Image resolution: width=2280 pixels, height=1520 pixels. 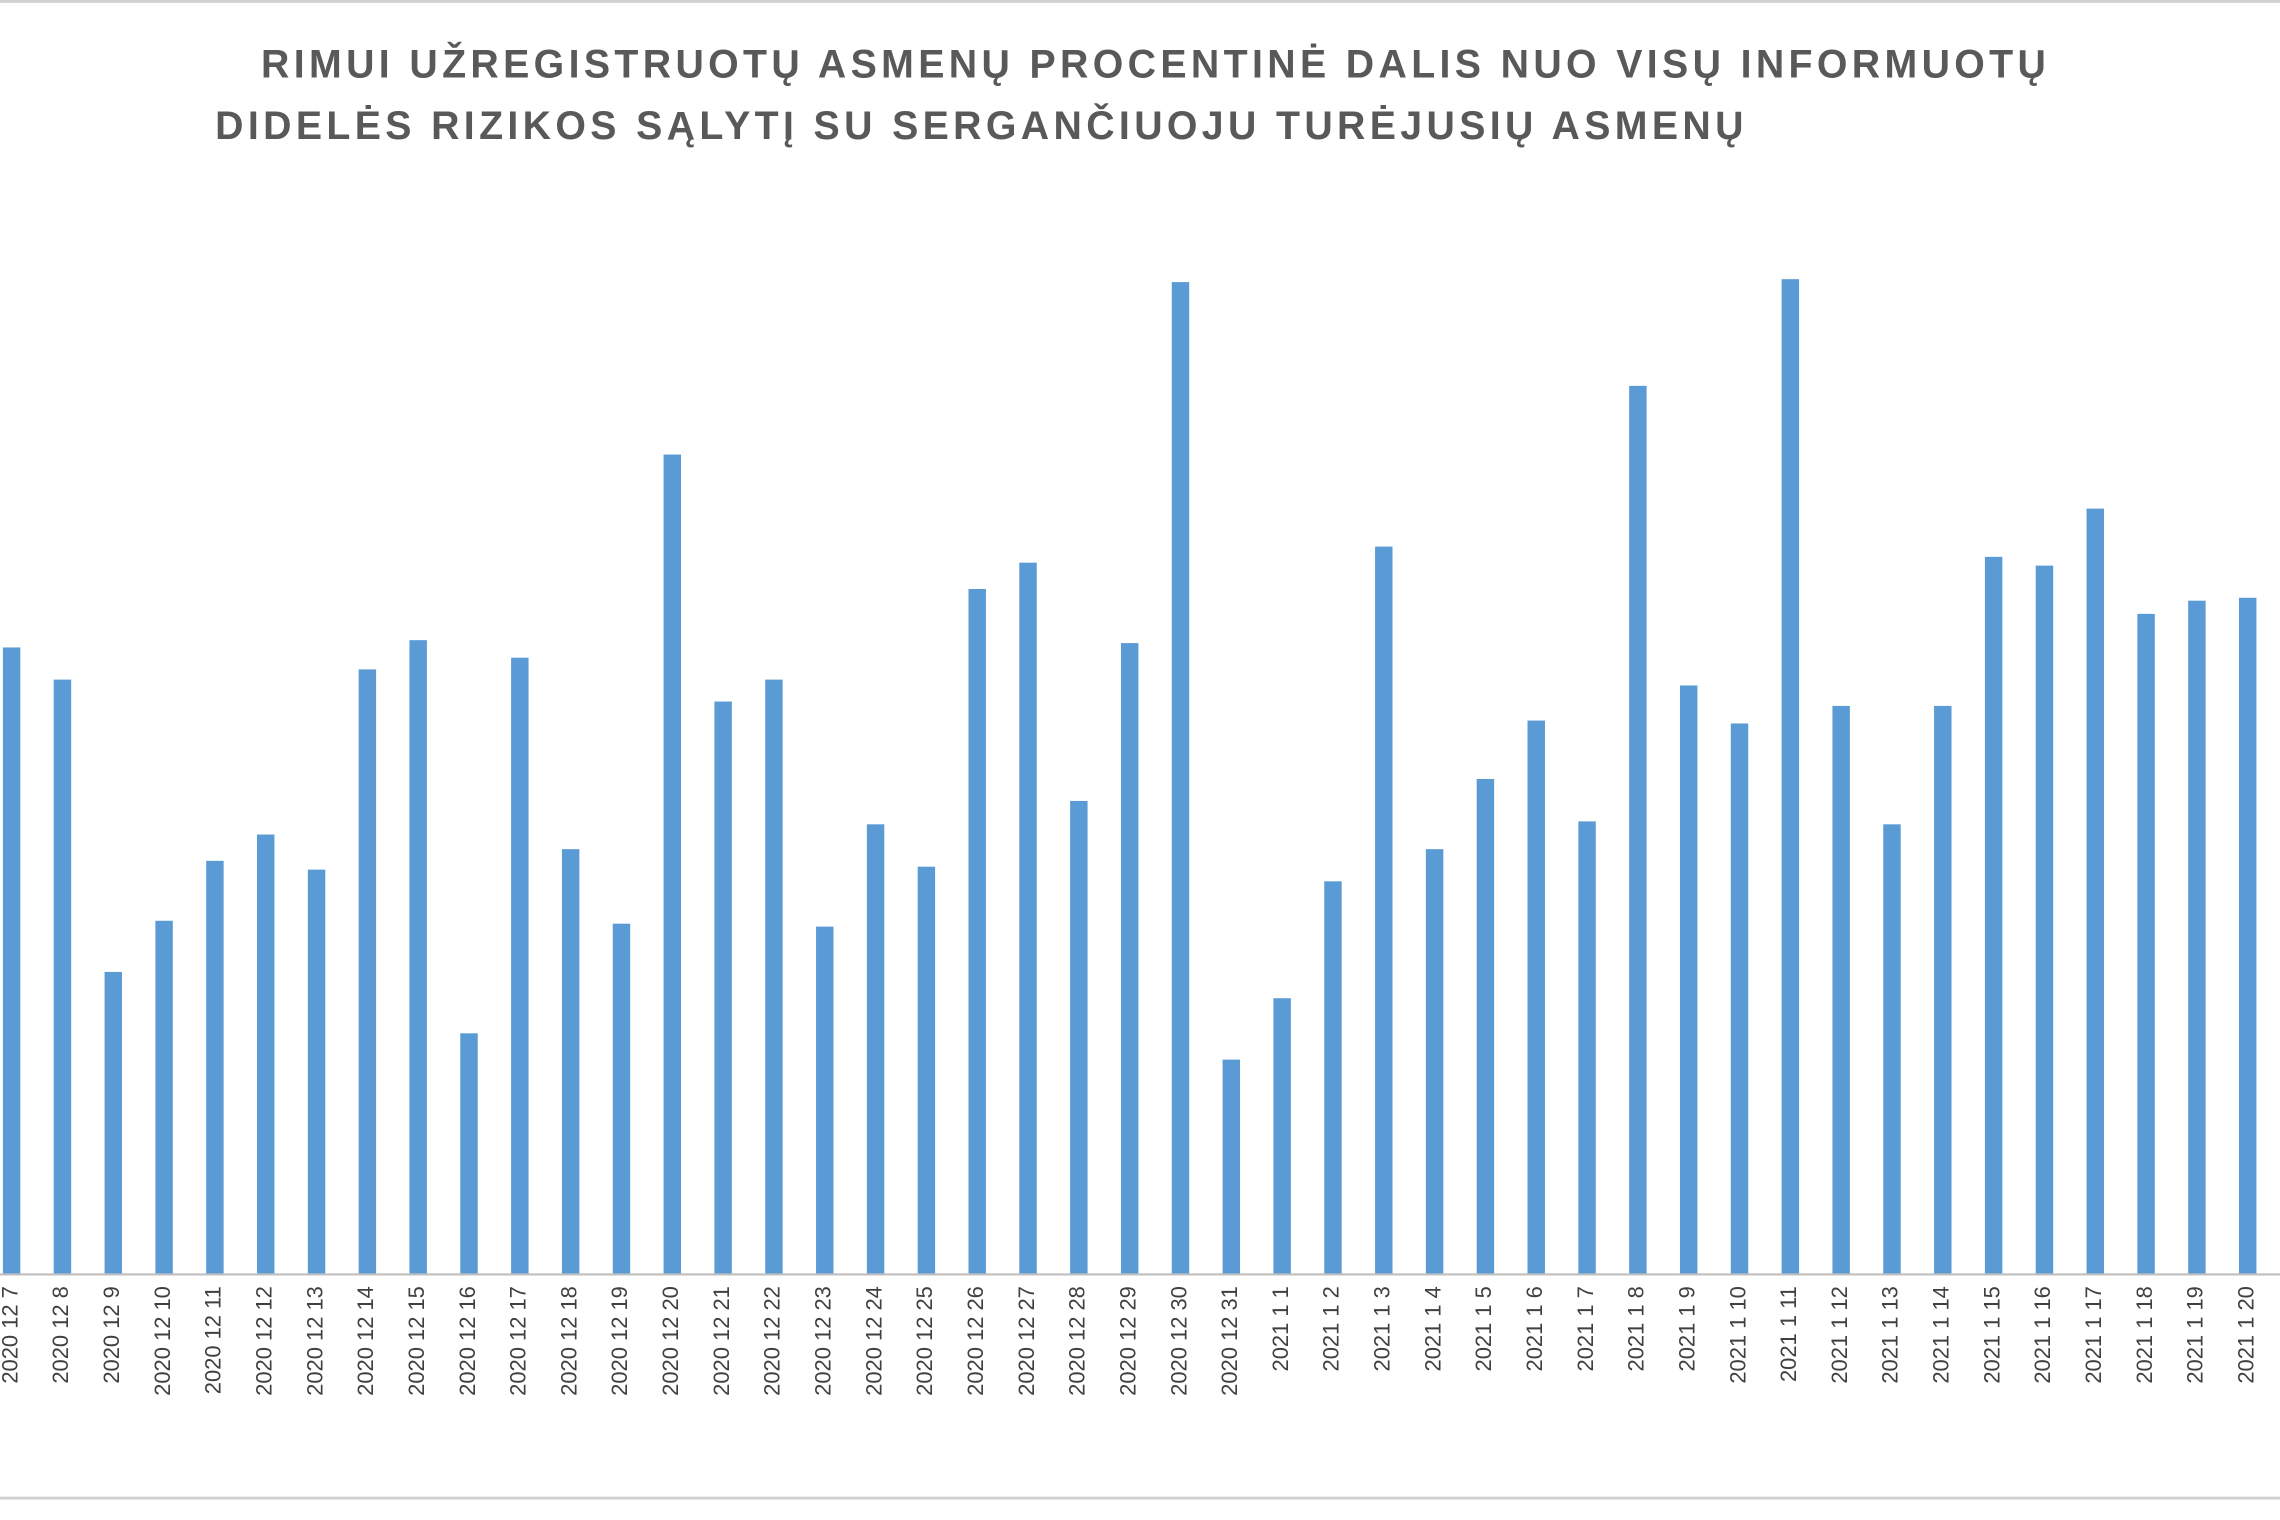 I want to click on x-tick-label: 2021 1 11, so click(x=1788, y=1334).